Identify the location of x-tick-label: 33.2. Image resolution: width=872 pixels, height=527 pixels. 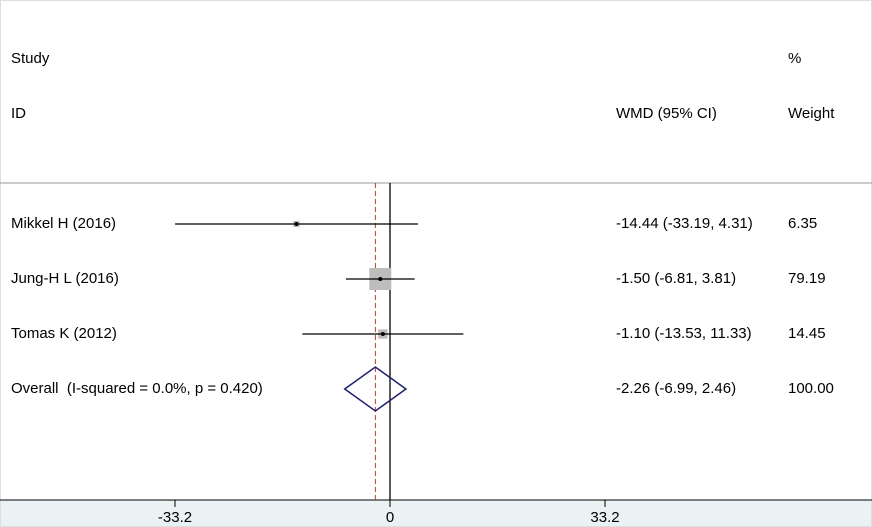
(604, 517).